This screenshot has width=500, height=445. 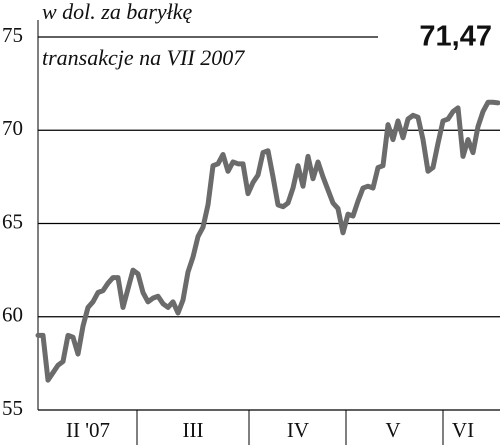 I want to click on chart-subtitle: transakcje na VII 2007, so click(x=143, y=57).